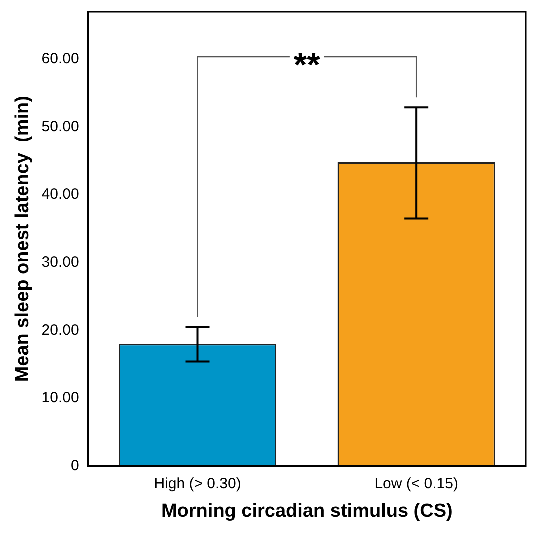  What do you see at coordinates (61, 398) in the screenshot?
I see `y-tick-label: 10.00` at bounding box center [61, 398].